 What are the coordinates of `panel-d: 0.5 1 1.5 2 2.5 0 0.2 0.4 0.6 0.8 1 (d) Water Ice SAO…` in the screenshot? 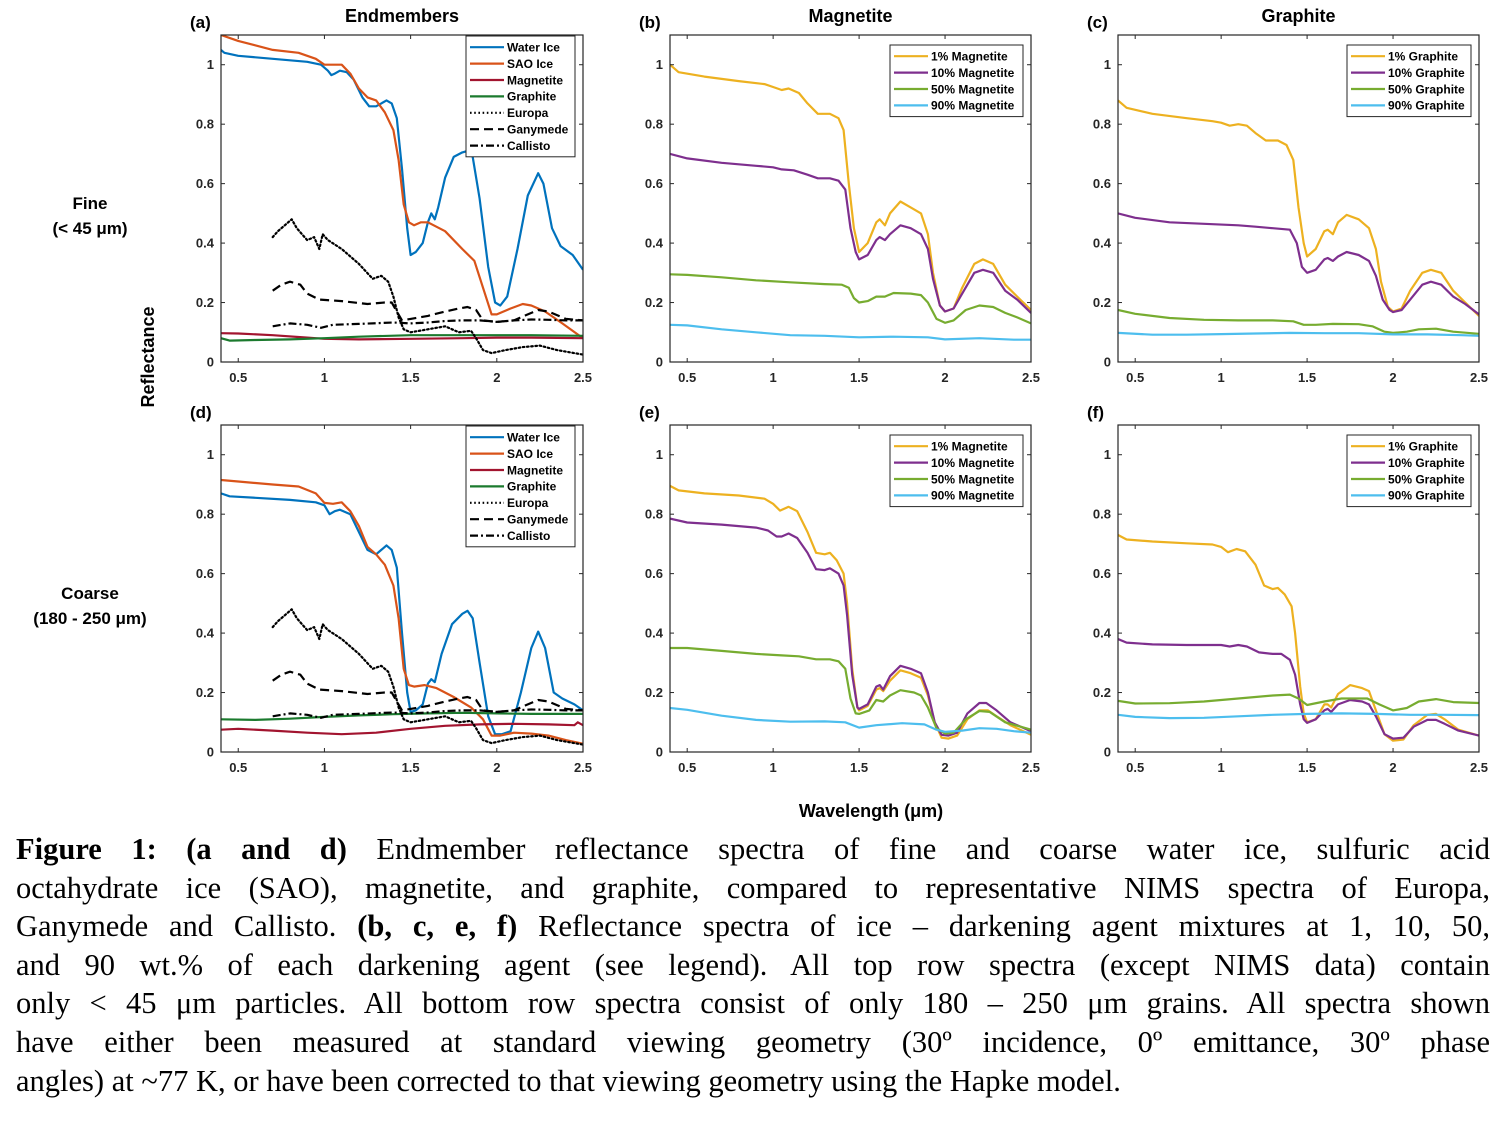 It's located at (391, 589).